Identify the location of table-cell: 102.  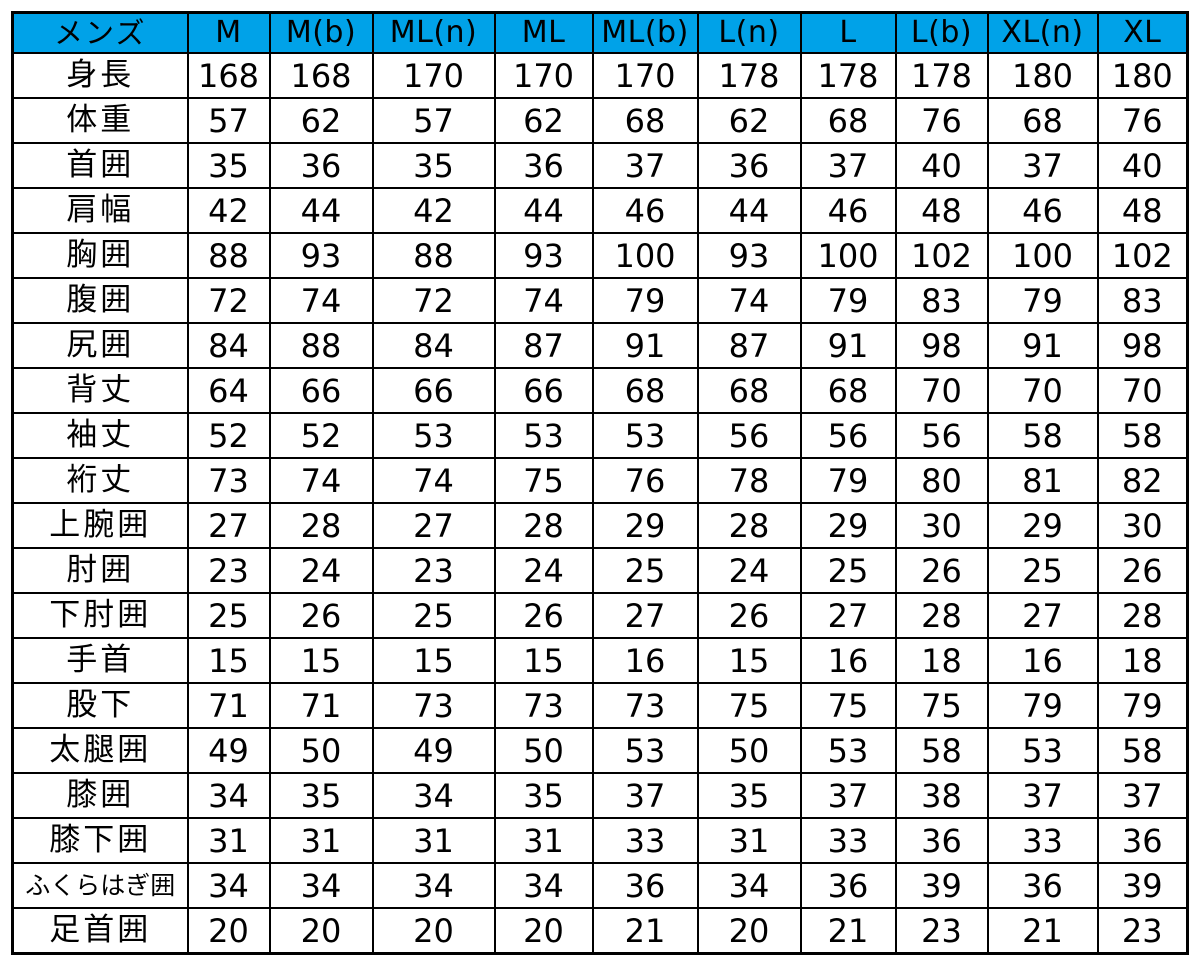
(1142, 255).